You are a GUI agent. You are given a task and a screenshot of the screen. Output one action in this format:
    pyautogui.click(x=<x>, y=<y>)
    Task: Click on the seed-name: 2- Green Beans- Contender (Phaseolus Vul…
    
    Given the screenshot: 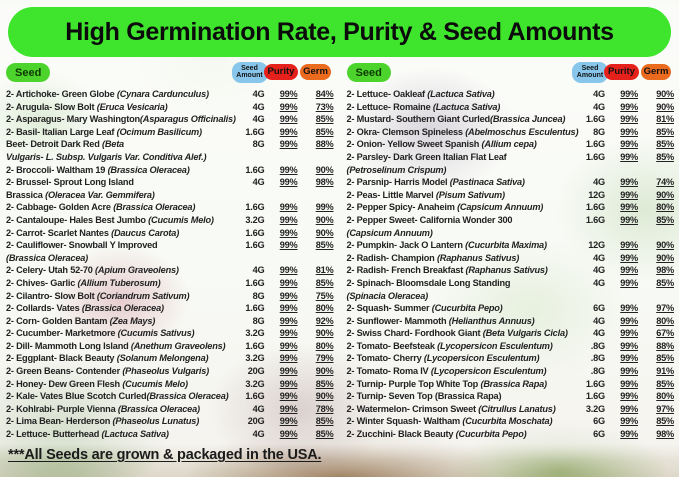 What is the action you would take?
    pyautogui.click(x=120, y=371)
    